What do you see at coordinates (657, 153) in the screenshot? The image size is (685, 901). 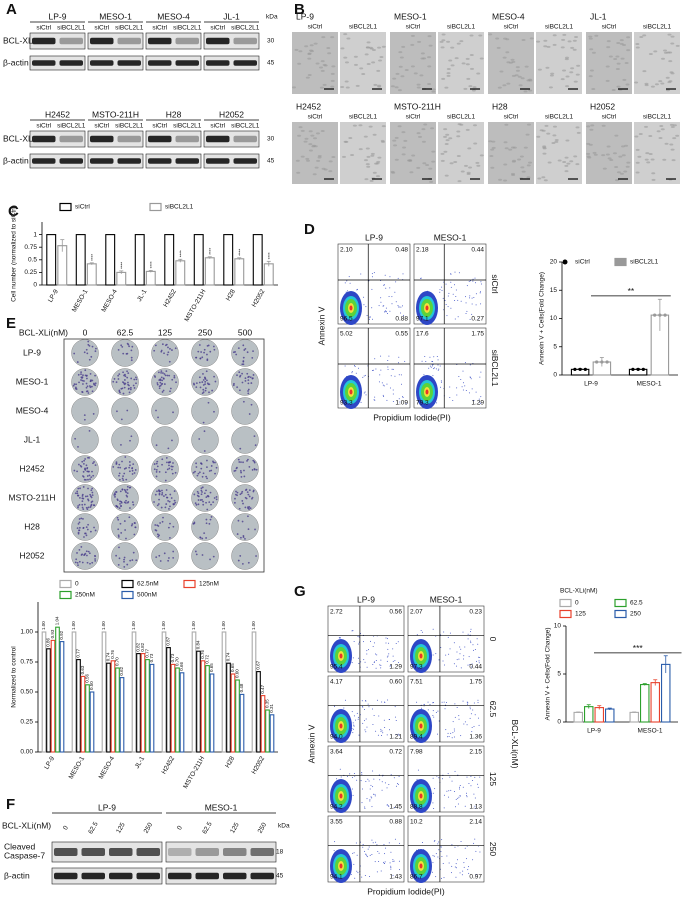 I see `micrograph` at bounding box center [657, 153].